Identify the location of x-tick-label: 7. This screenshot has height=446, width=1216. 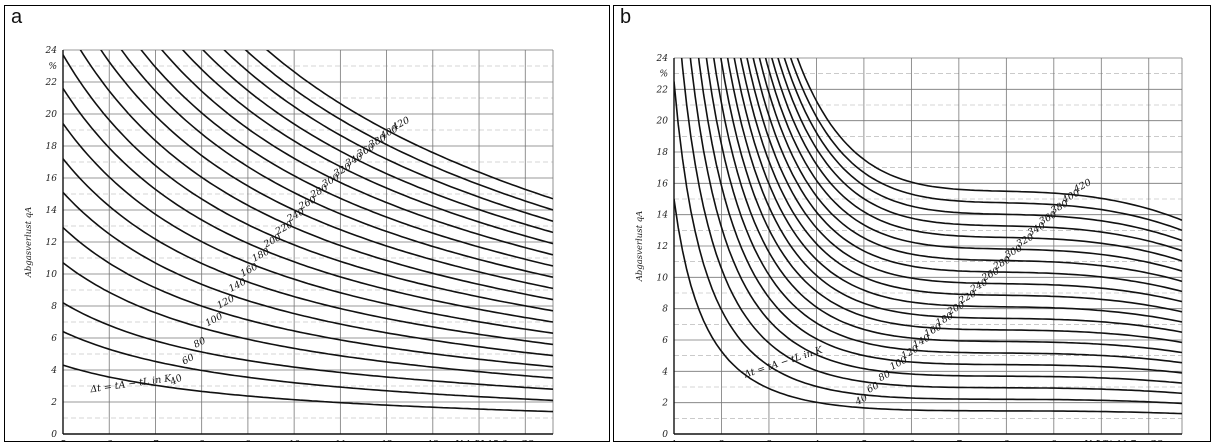
(959, 440).